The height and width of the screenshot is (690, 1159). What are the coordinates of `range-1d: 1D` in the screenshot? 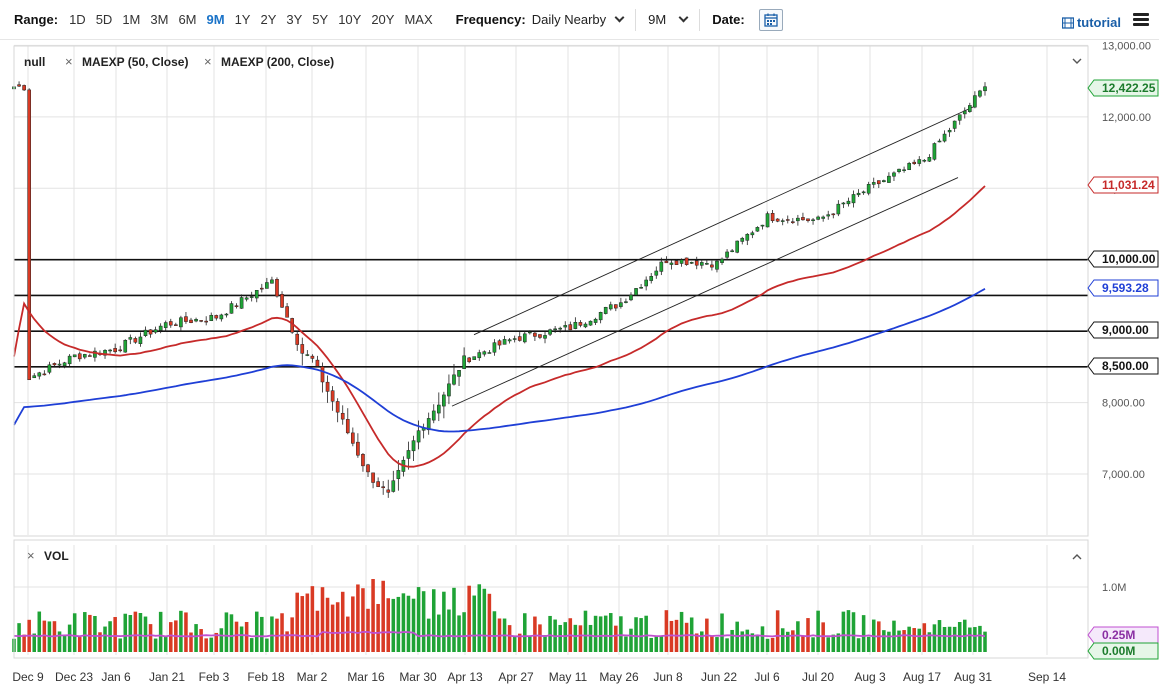 It's located at (77, 19).